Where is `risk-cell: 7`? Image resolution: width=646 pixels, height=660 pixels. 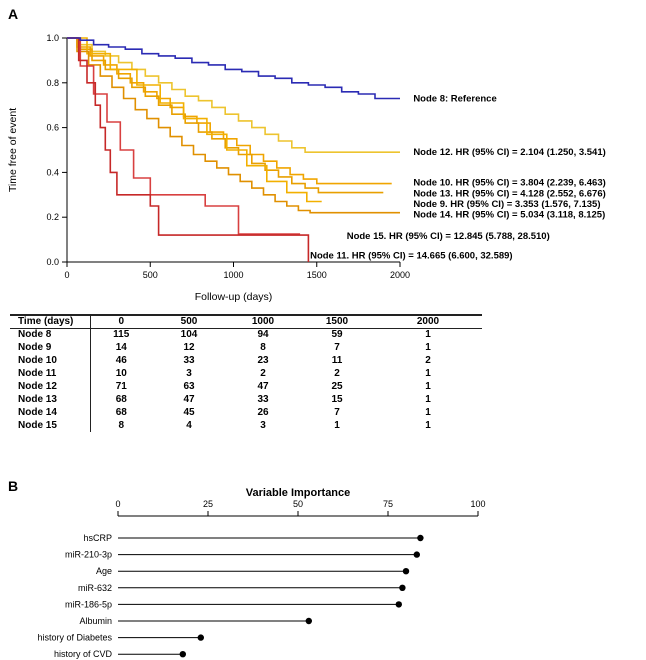
risk-cell: 7 is located at coordinates (337, 412).